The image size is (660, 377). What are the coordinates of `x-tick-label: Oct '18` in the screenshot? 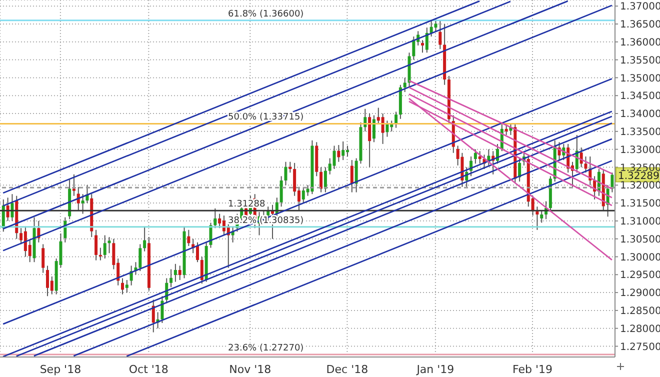 It's located at (148, 369).